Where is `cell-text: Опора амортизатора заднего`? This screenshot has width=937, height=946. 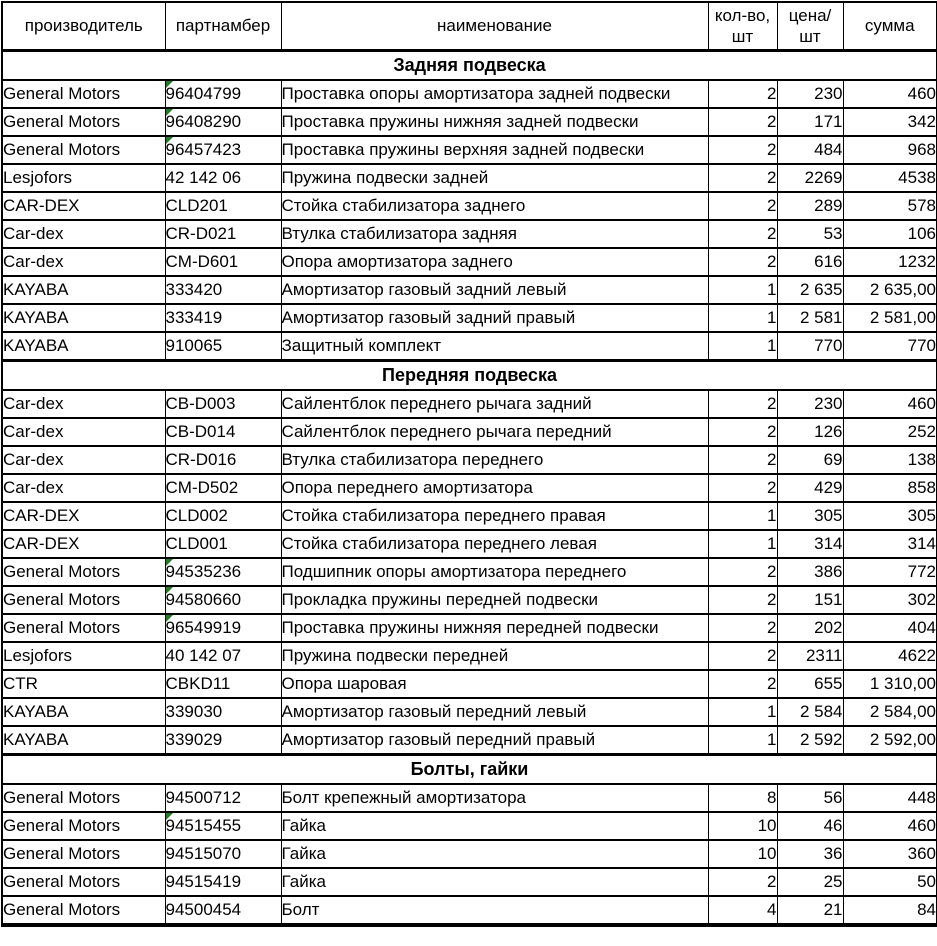
cell-text: Опора амортизатора заднего is located at coordinates (397, 261).